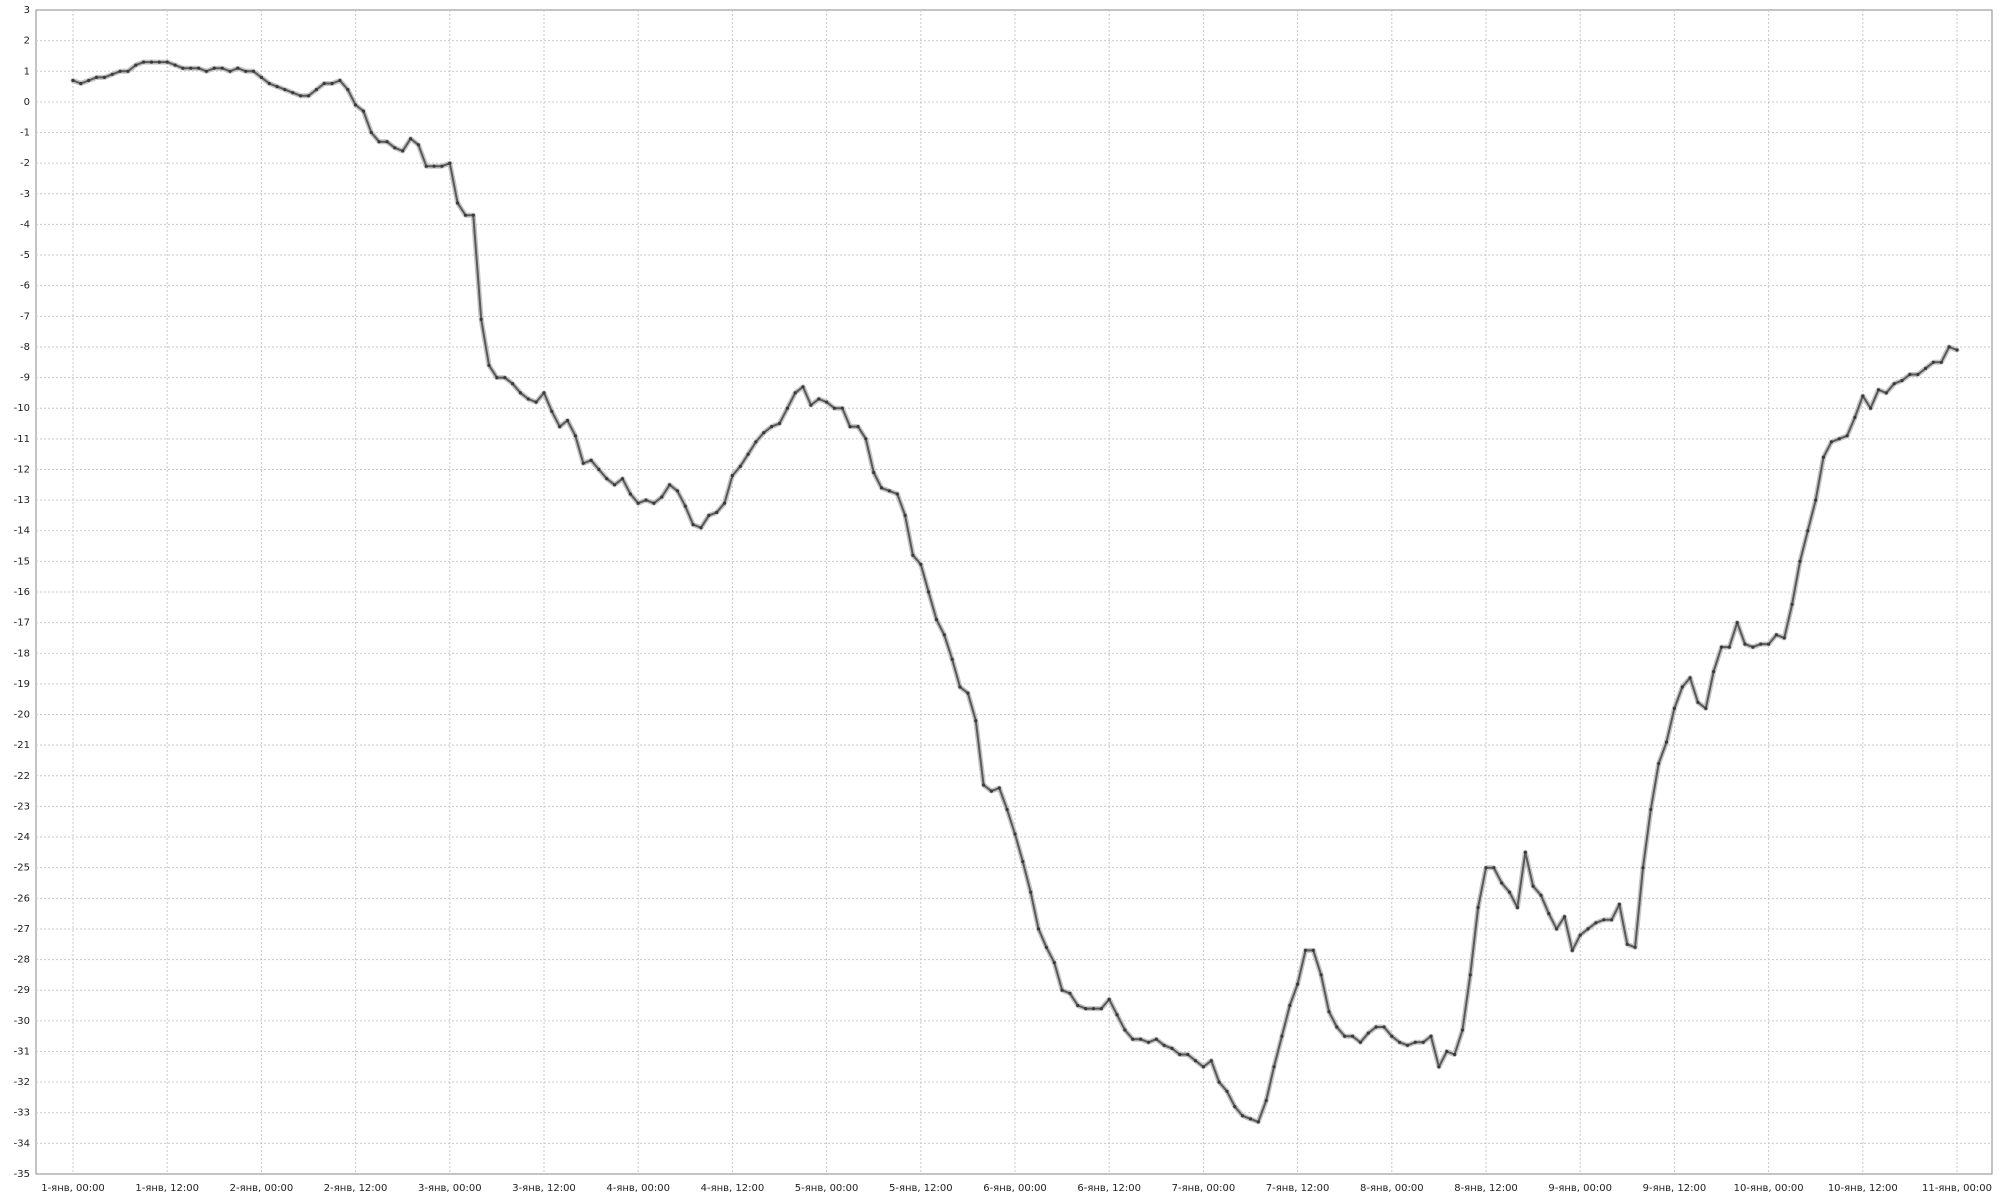 This screenshot has height=1200, width=2000. Describe the element at coordinates (22, 1082) in the screenshot. I see `y-tick-label: -32` at that location.